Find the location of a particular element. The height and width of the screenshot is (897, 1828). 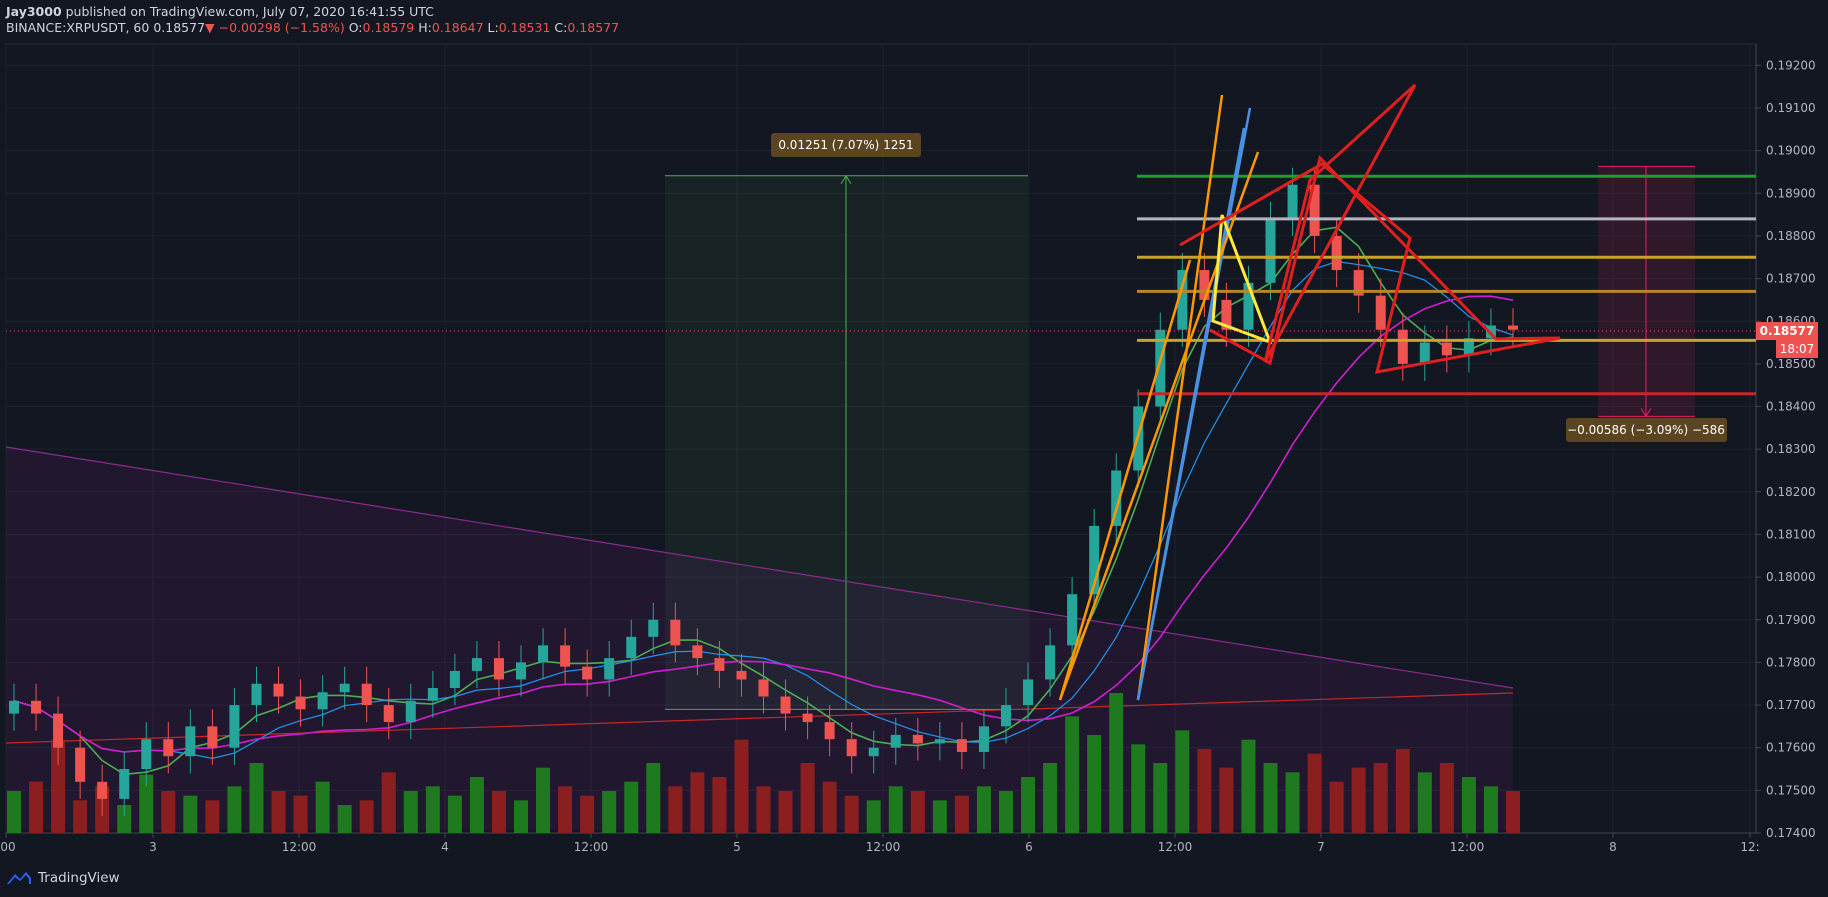

y-tick-label: 0.18900 is located at coordinates (1791, 193).